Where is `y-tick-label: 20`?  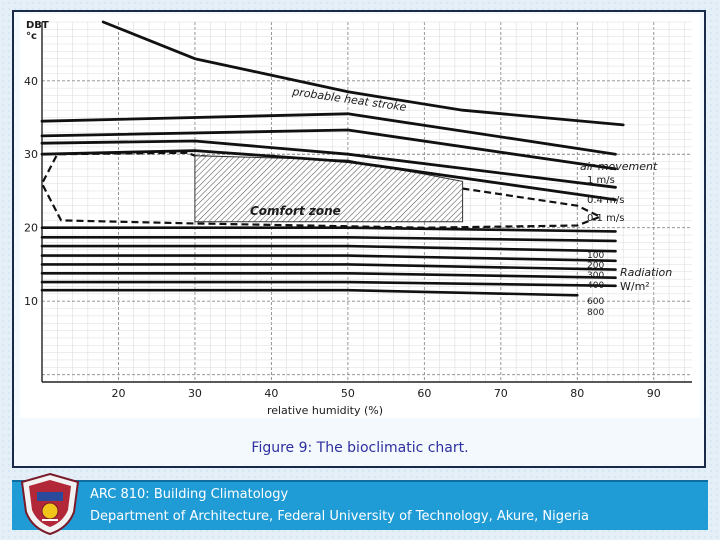
y-tick-label: 20 is located at coordinates (31, 228).